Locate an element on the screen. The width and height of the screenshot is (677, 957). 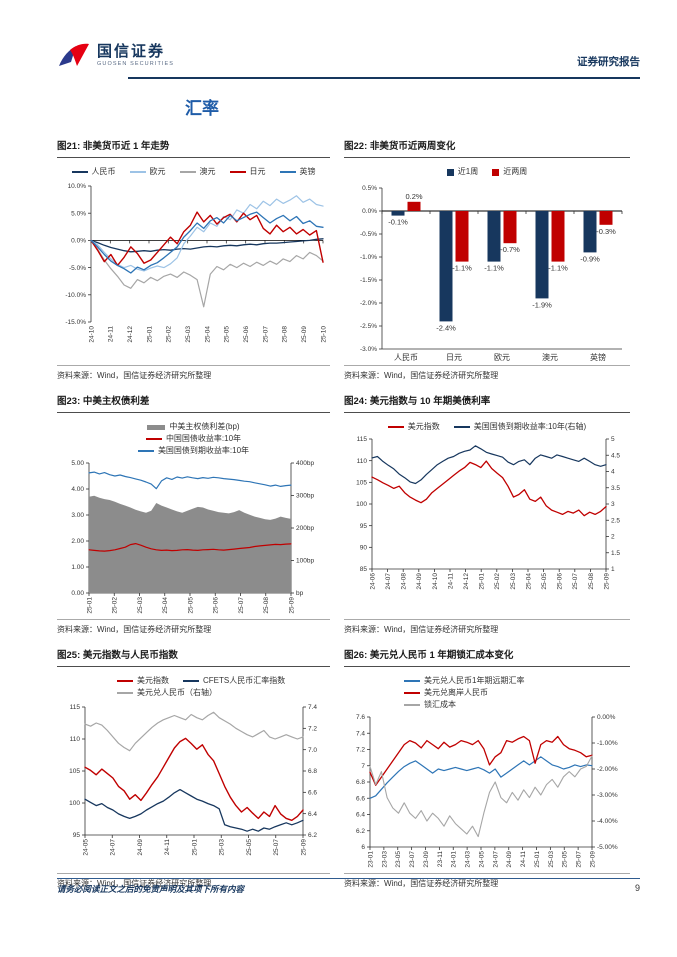
figure-25-title: 图25: 美元指数与人民币指数 is located at coordinates (193, 657).